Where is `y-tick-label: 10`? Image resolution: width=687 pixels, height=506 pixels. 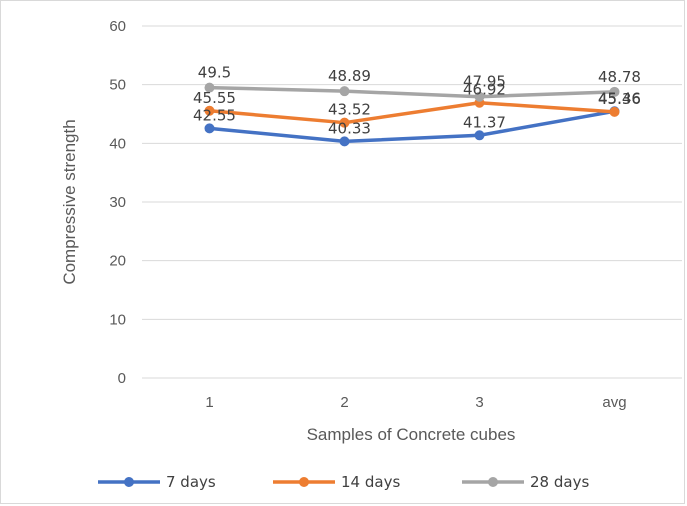
y-tick-label: 10 is located at coordinates (117, 319).